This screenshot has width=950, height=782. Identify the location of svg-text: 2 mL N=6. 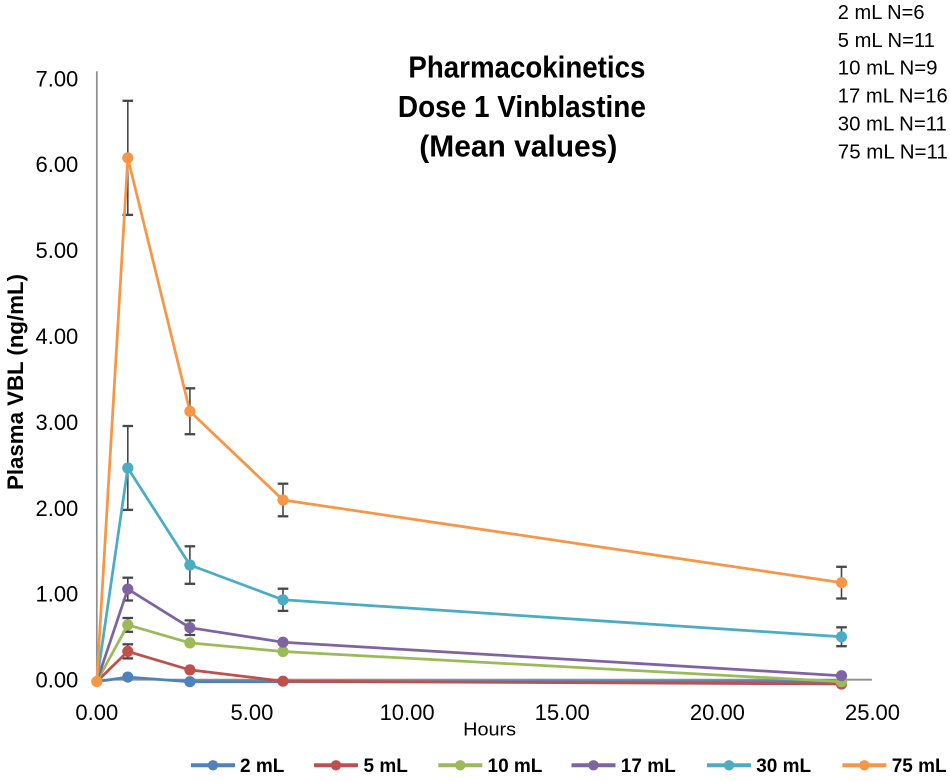
(881, 12).